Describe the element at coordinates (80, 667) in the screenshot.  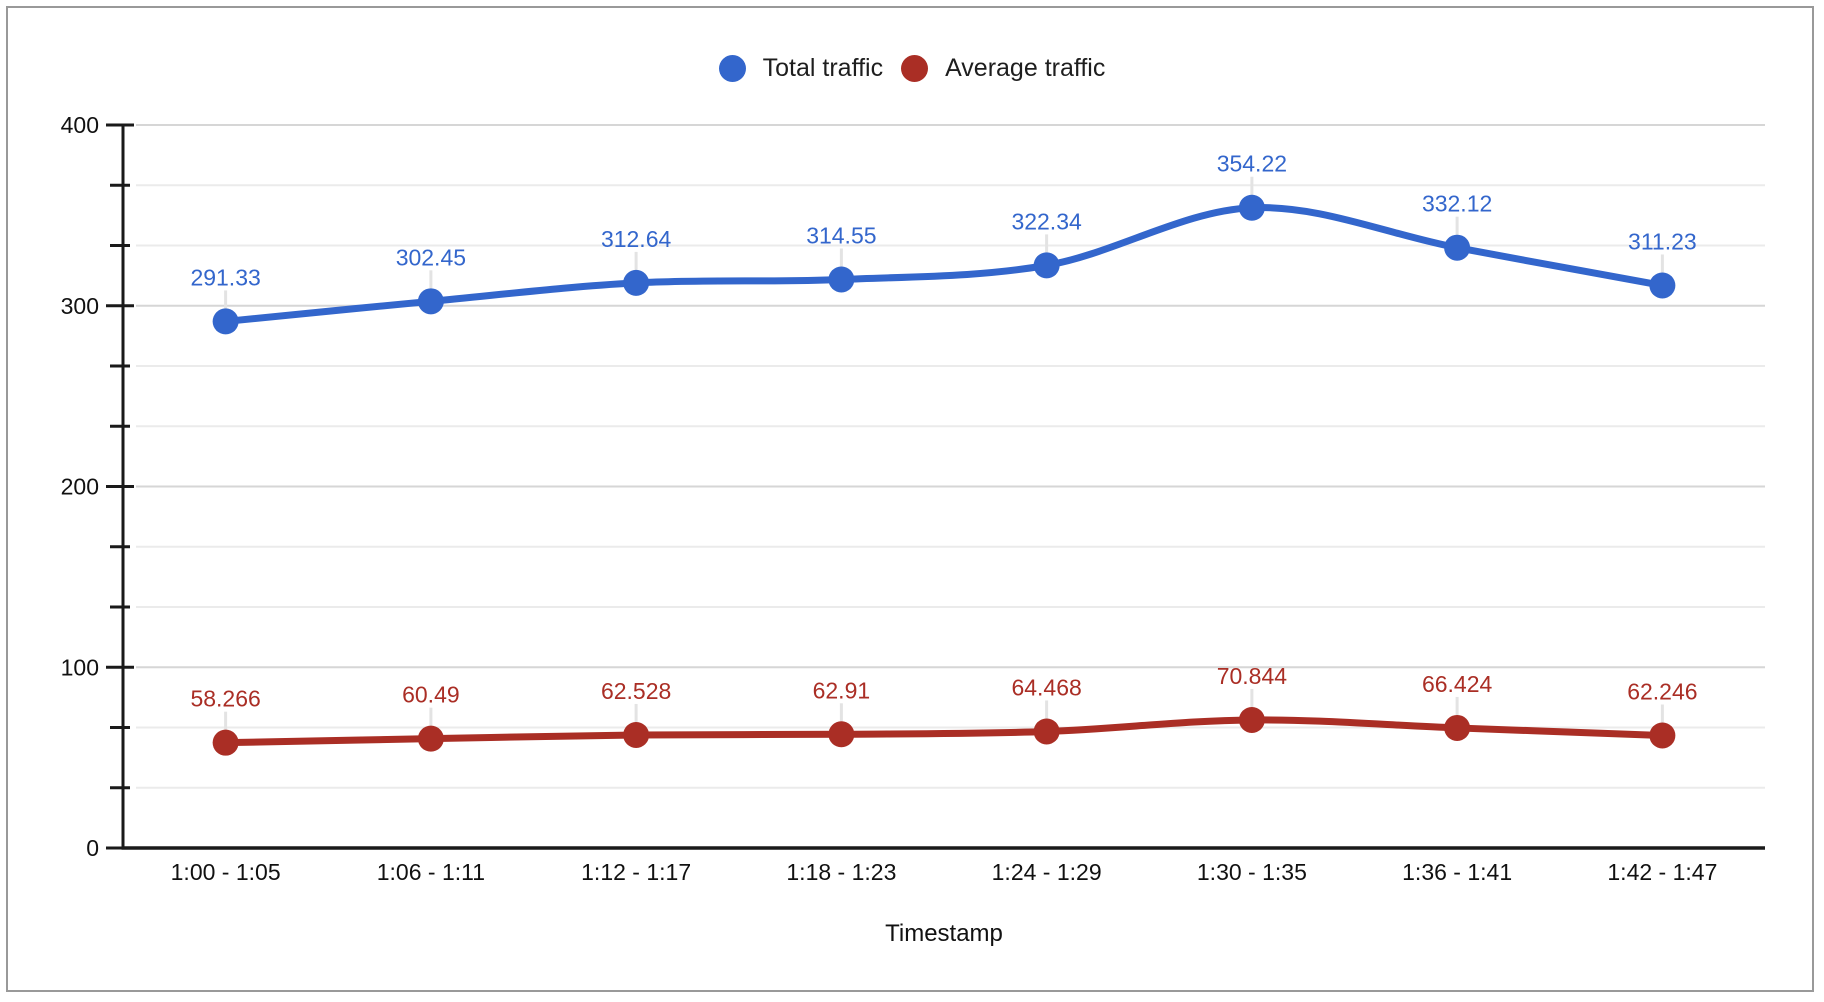
I see `y-tick-label: 100` at that location.